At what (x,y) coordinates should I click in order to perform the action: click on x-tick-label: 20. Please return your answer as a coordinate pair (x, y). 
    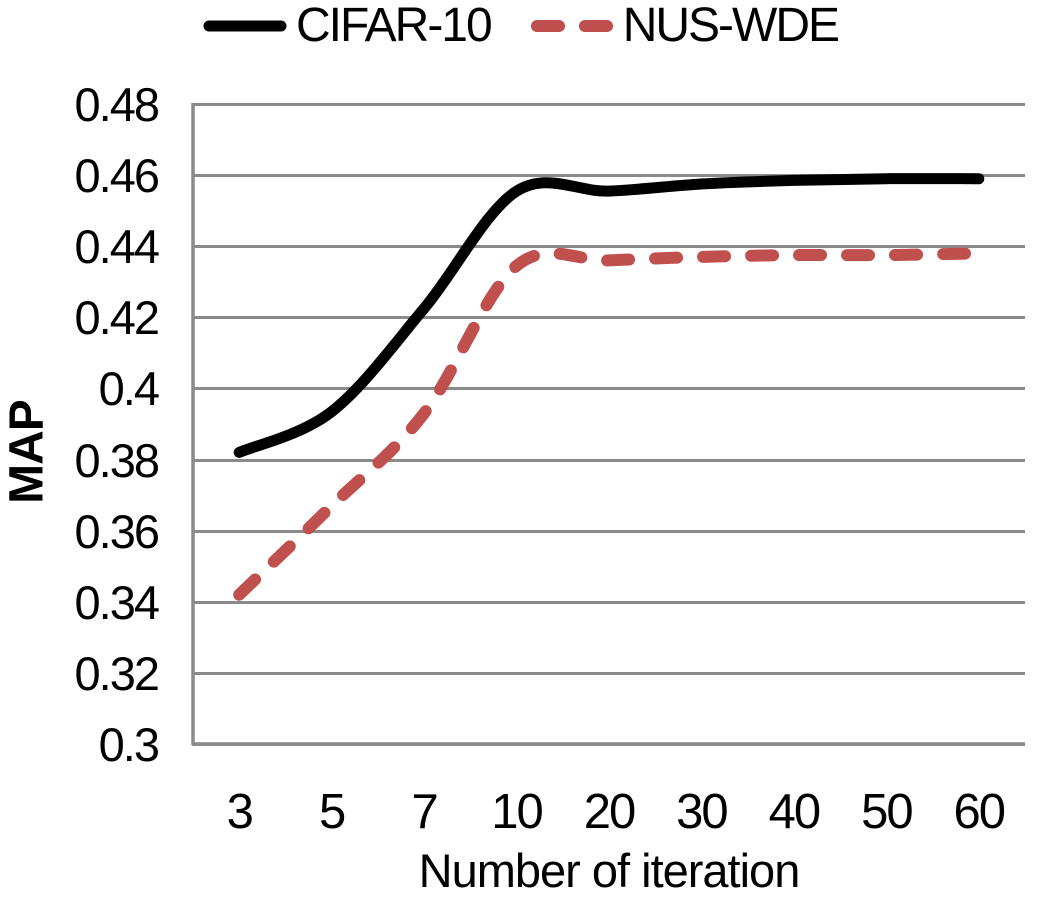
    Looking at the image, I should click on (609, 812).